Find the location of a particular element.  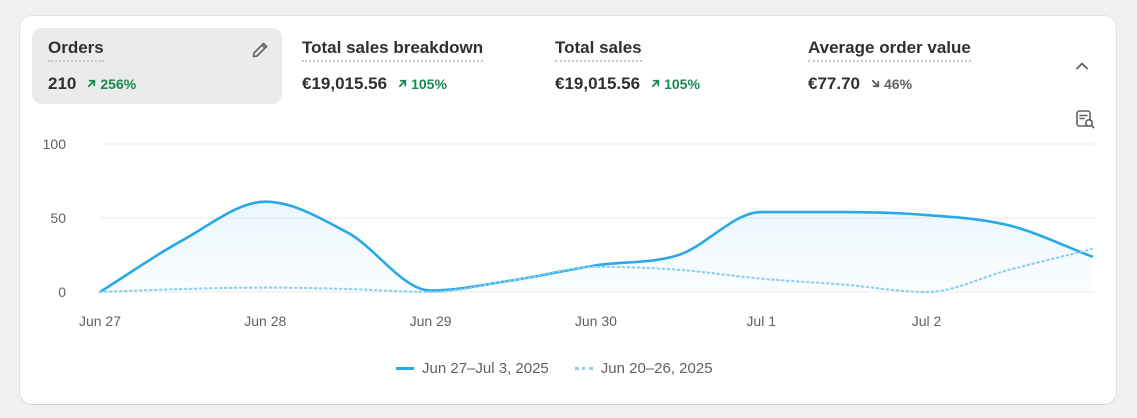

x-tick-label: Jul 2 is located at coordinates (927, 321).